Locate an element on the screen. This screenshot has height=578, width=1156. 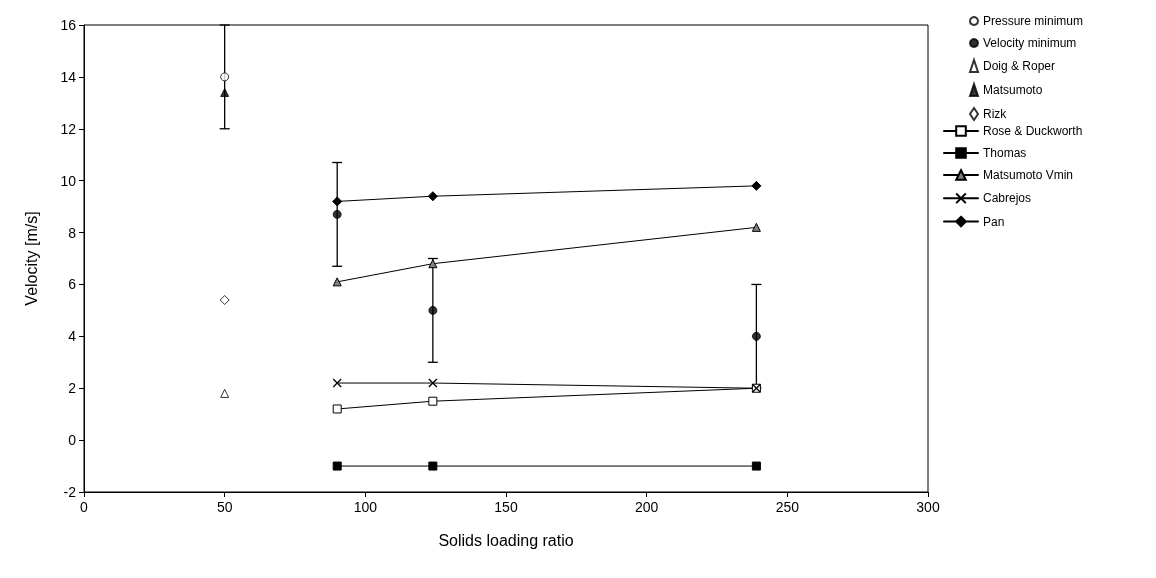
legend-label: Doig & Roper is located at coordinates (1019, 66).